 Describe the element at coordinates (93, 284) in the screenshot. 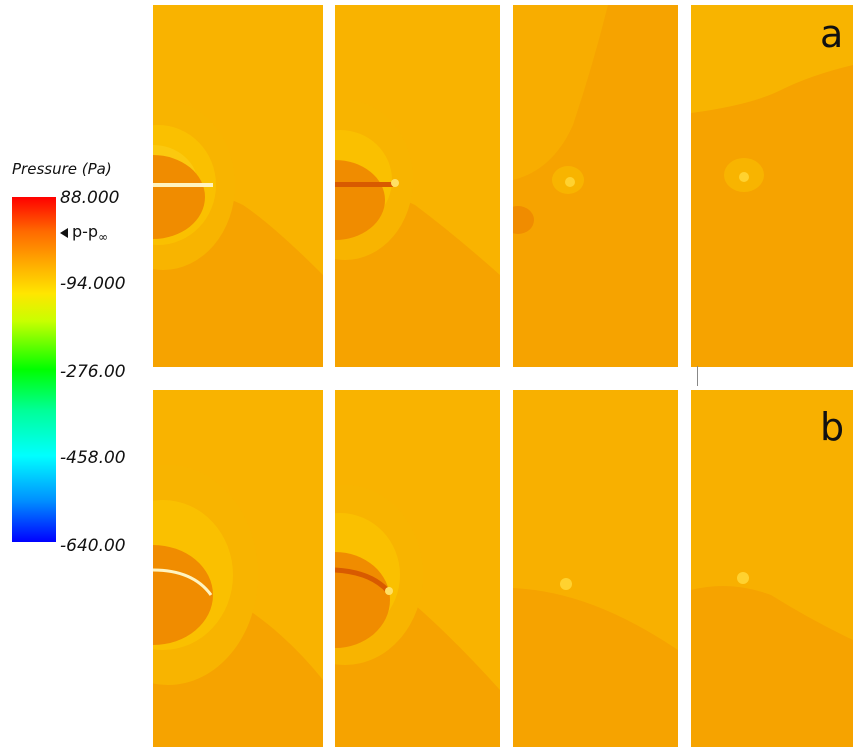

I see `colorbar-tick-2: -94.000` at that location.